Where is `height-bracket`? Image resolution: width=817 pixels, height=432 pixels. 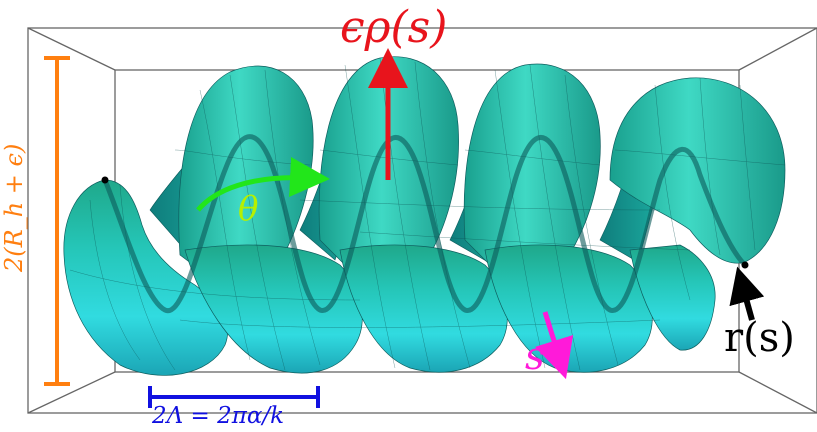 height-bracket is located at coordinates (57, 221).